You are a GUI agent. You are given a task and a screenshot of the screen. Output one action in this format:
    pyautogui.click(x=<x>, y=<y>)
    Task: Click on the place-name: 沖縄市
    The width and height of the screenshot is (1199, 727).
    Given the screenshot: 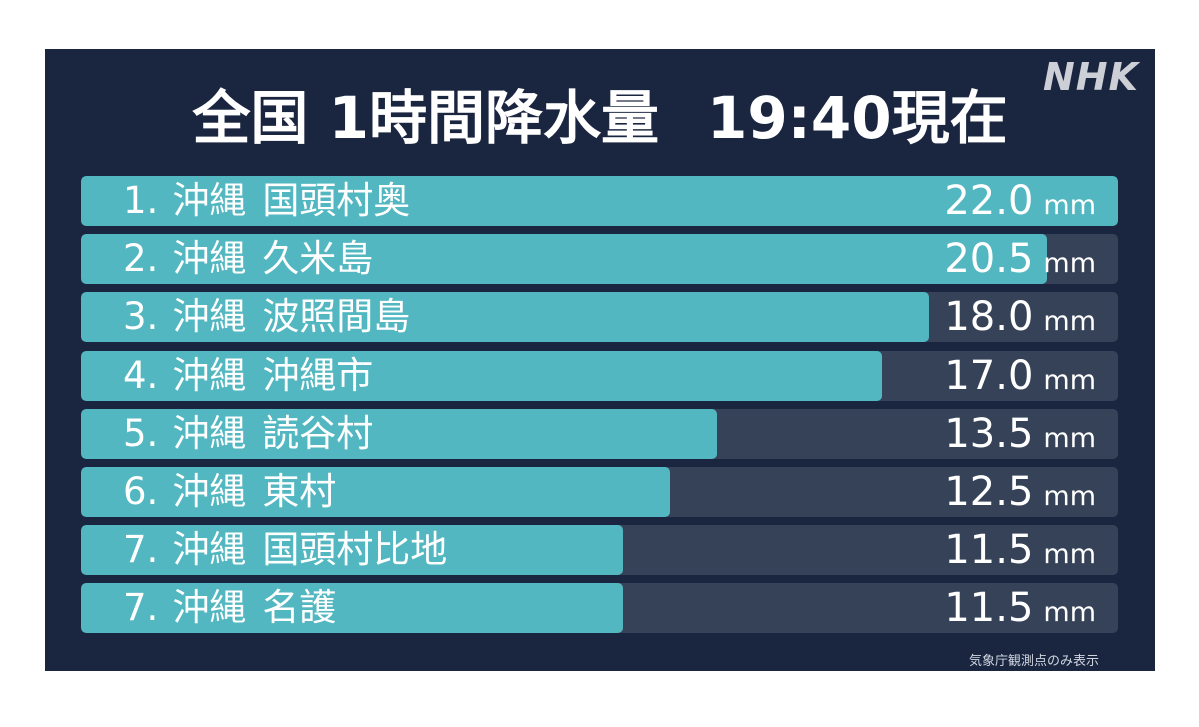 What is the action you would take?
    pyautogui.click(x=318, y=375)
    